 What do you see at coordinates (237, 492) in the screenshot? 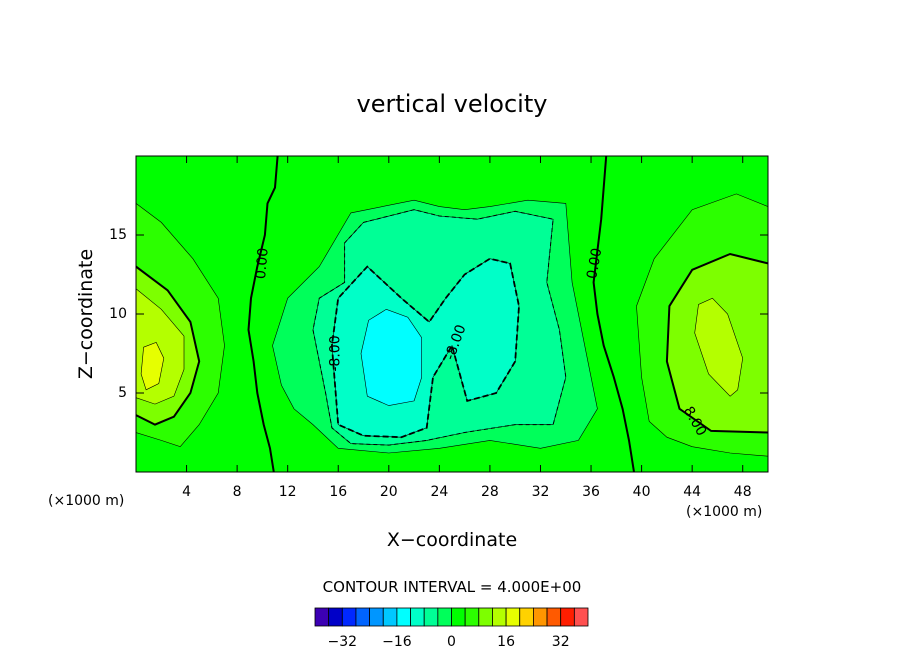
I see `x-tick-label: 8` at bounding box center [237, 492].